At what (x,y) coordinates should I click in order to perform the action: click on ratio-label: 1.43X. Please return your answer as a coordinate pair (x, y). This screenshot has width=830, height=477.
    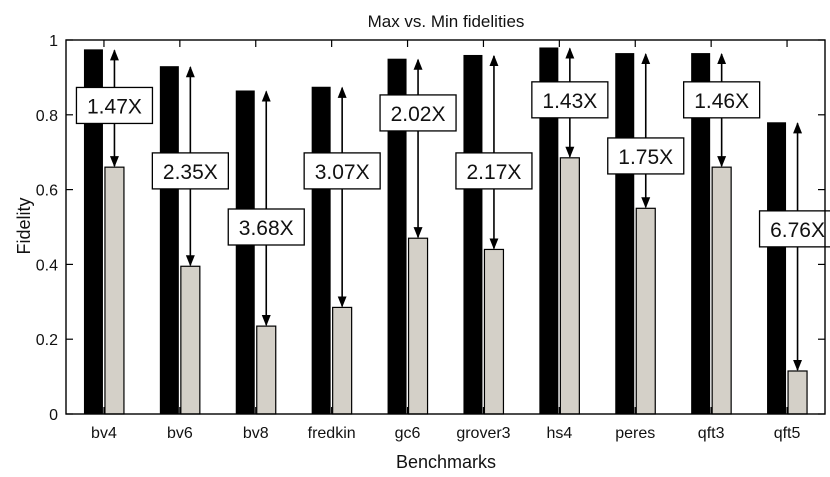
    Looking at the image, I should click on (569, 101).